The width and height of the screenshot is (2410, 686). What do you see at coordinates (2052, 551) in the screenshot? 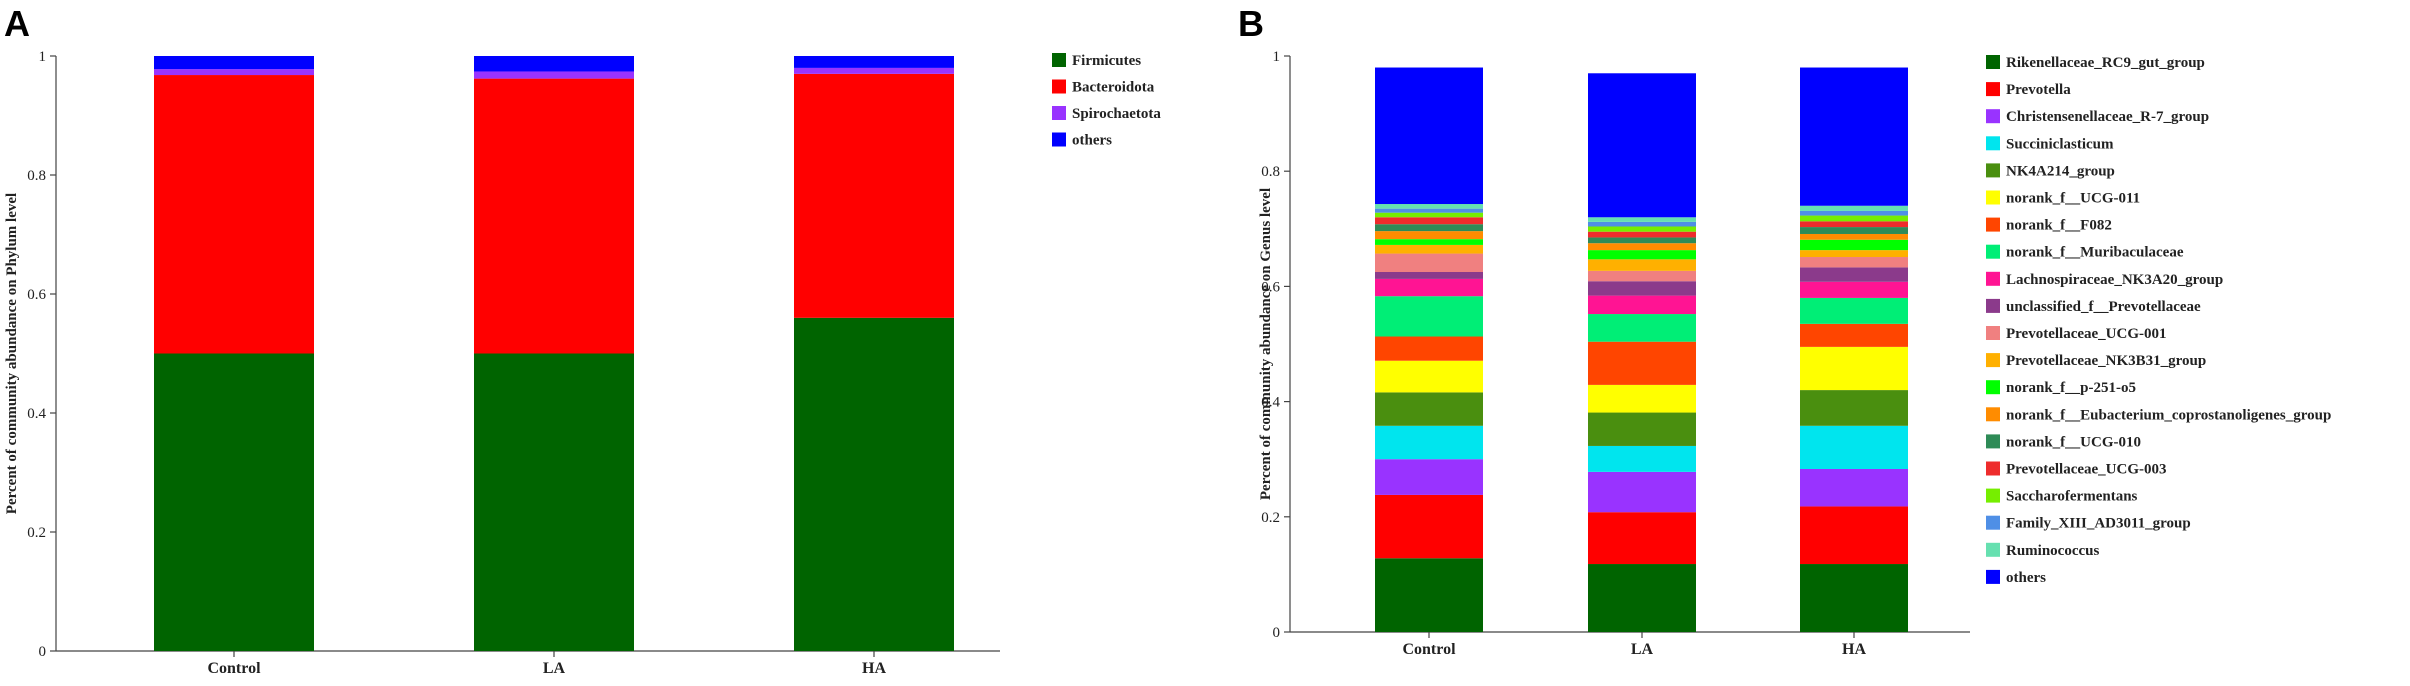
I see `legend-label: Ruminococcus` at bounding box center [2052, 551].